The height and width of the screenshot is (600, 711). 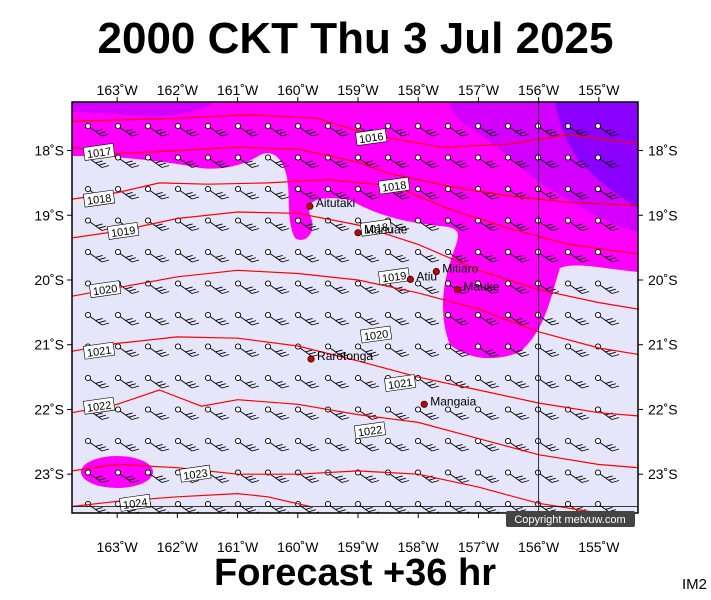 What do you see at coordinates (663, 474) in the screenshot?
I see `lat-label-right: 23˚S` at bounding box center [663, 474].